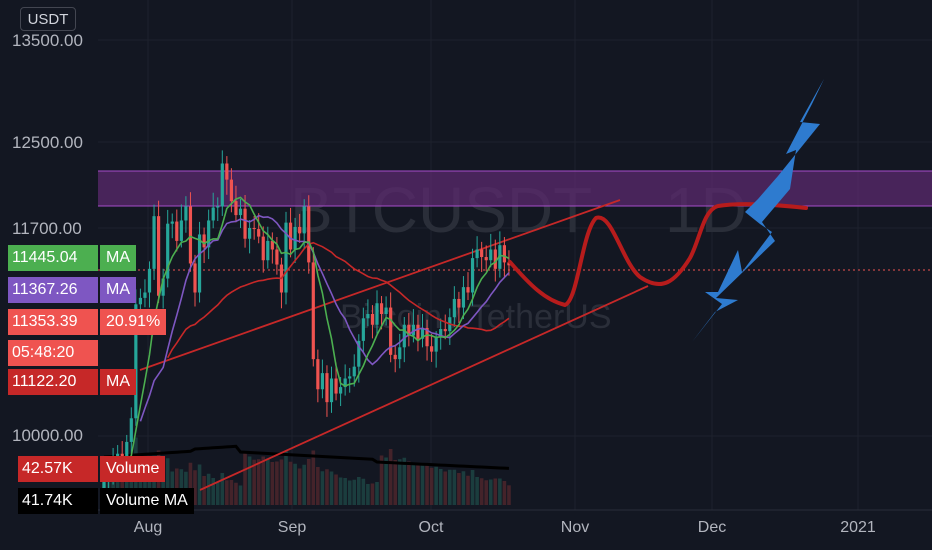  What do you see at coordinates (306, 457) in the screenshot?
I see `volume-ma-line` at bounding box center [306, 457].